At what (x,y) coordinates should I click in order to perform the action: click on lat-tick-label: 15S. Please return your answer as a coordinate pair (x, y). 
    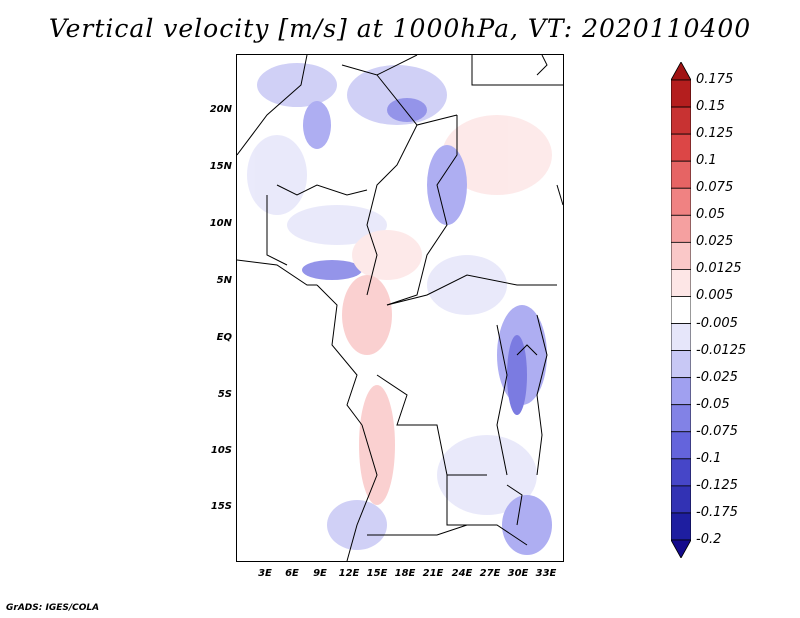
    Looking at the image, I should click on (221, 506).